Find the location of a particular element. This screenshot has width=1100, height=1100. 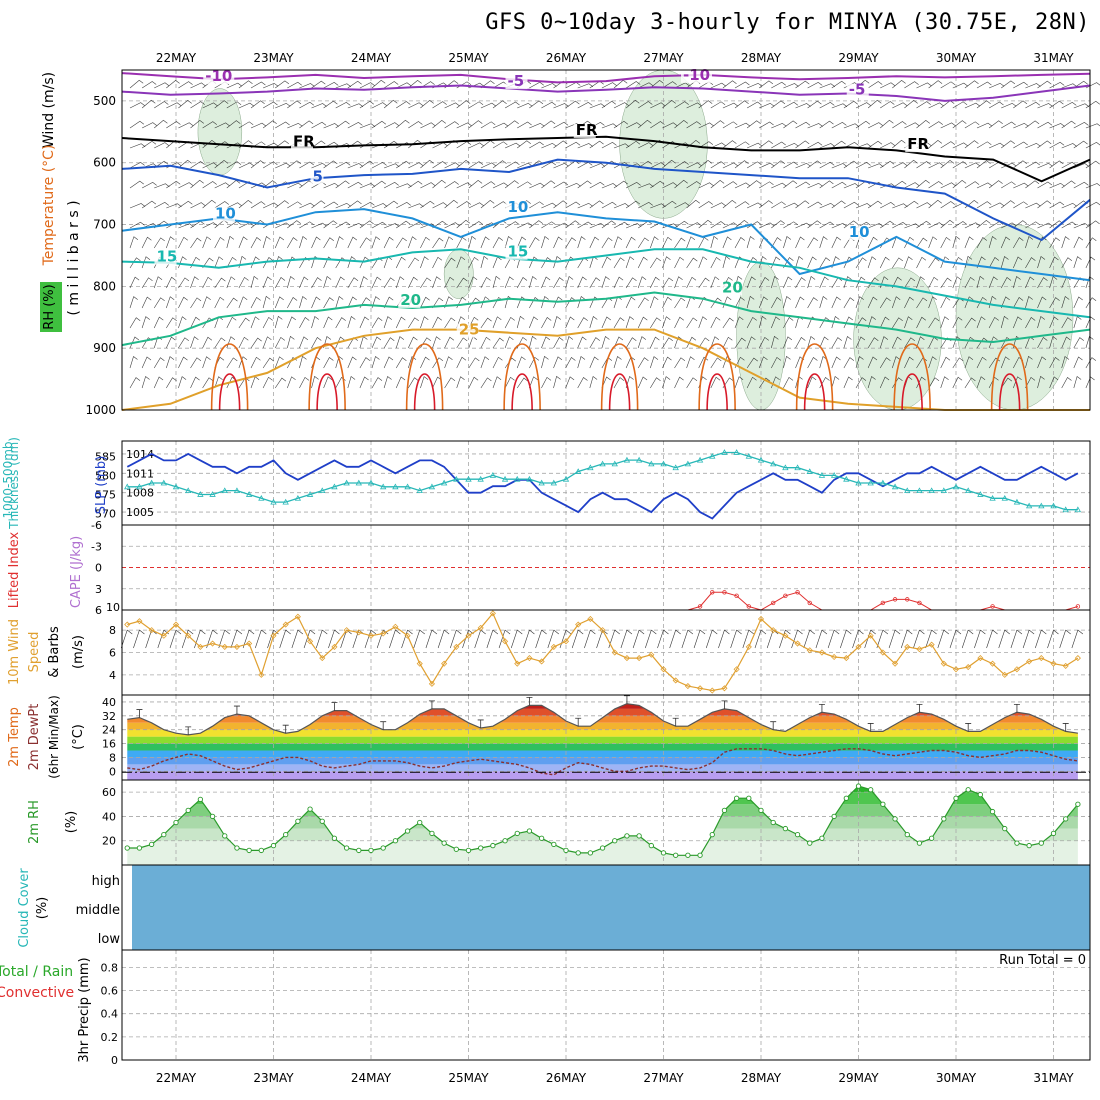

top-day-label: 31MAY is located at coordinates (1053, 58).